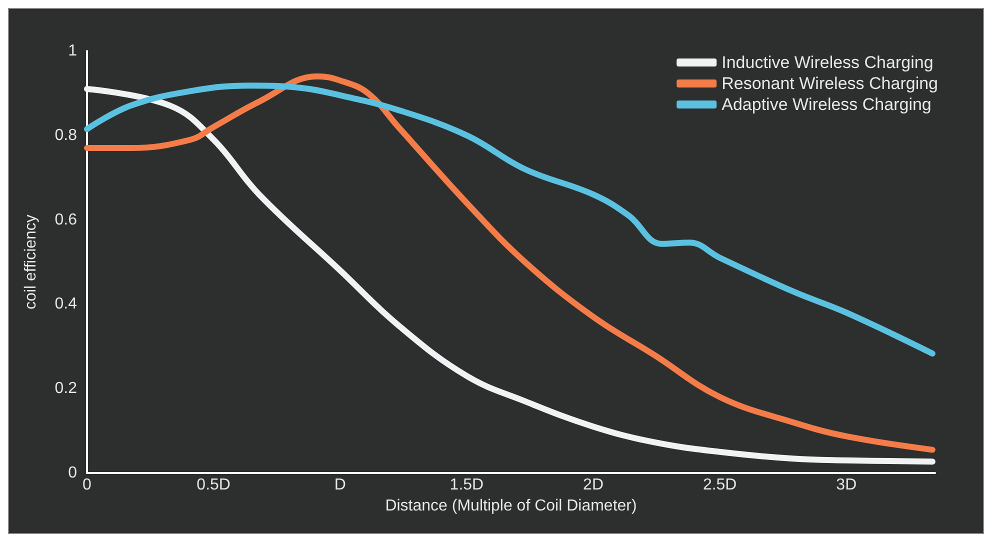 The height and width of the screenshot is (540, 990). I want to click on y-tick-label: 0.6, so click(66, 219).